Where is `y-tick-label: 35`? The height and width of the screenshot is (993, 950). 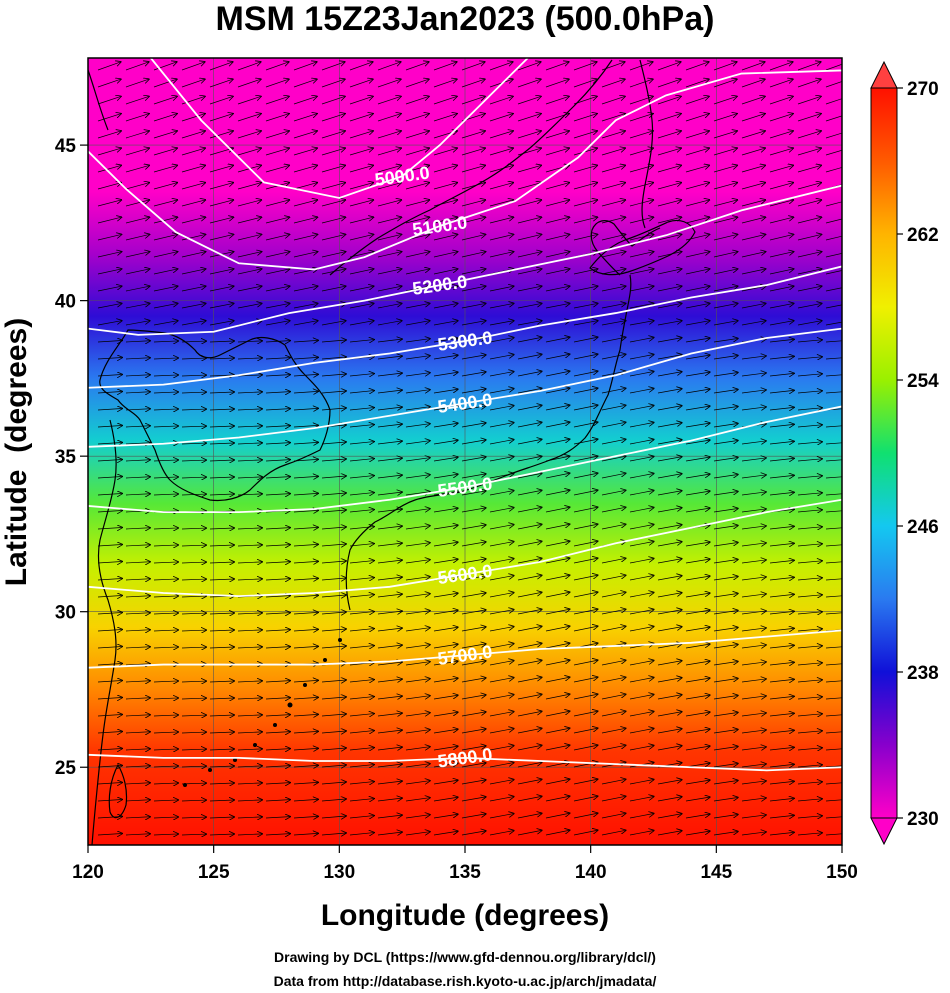
y-tick-label: 35 is located at coordinates (66, 457).